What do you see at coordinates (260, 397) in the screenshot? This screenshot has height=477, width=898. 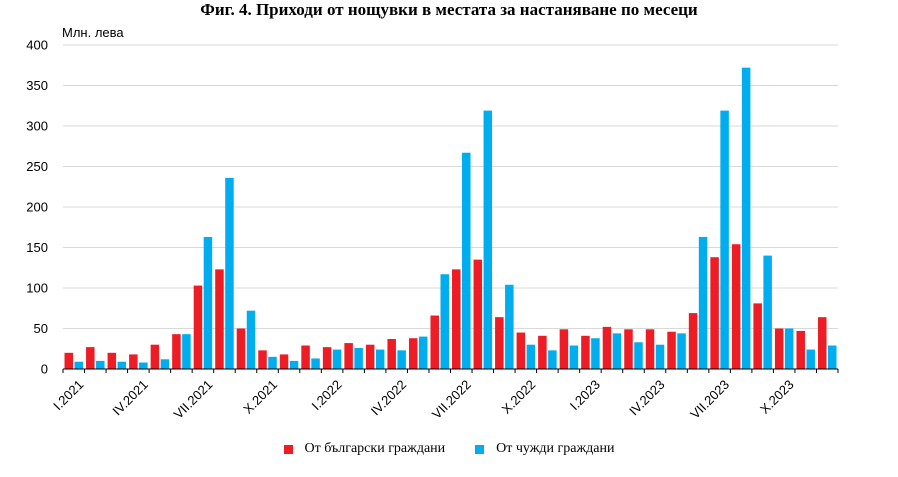 I see `x-tick-label: X.2021` at bounding box center [260, 397].